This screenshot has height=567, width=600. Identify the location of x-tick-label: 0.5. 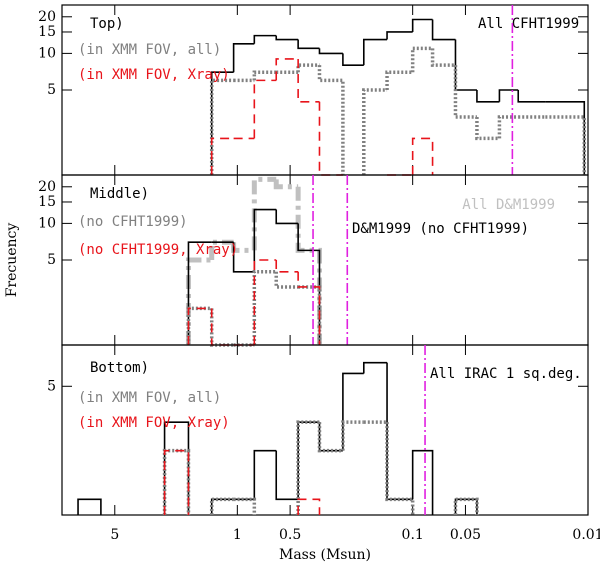
(290, 535).